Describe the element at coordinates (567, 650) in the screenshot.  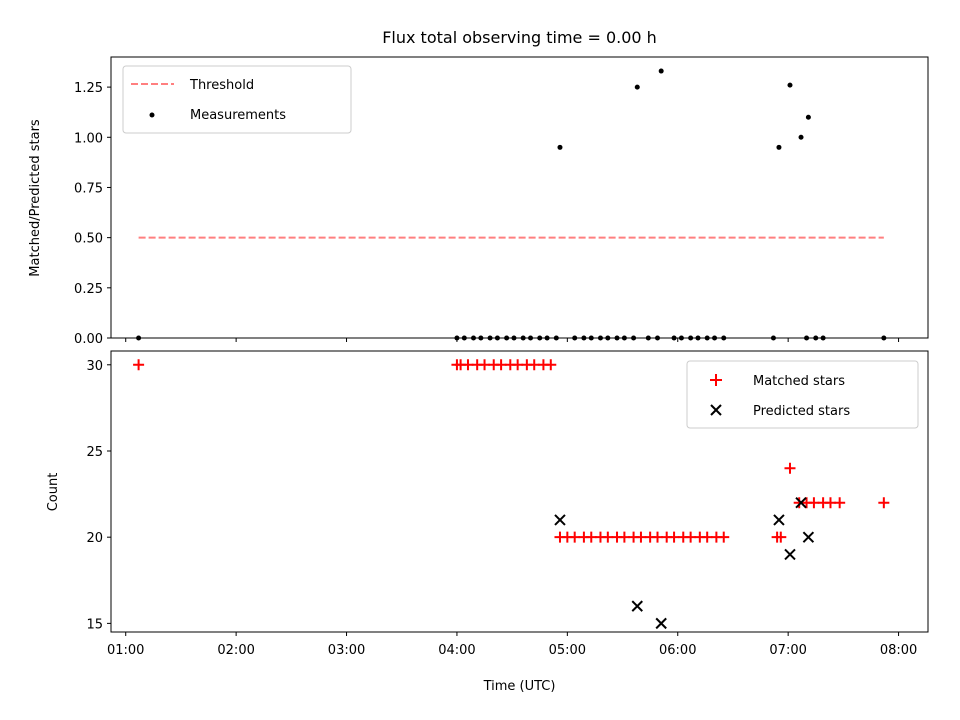
I see `x-tick-label: 05:00` at that location.